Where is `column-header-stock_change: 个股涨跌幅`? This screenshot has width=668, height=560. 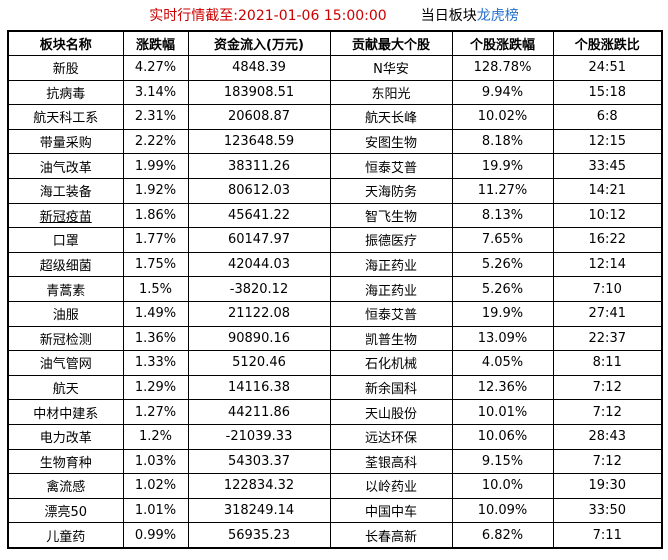
column-header-stock_change: 个股涨跌幅 is located at coordinates (502, 43).